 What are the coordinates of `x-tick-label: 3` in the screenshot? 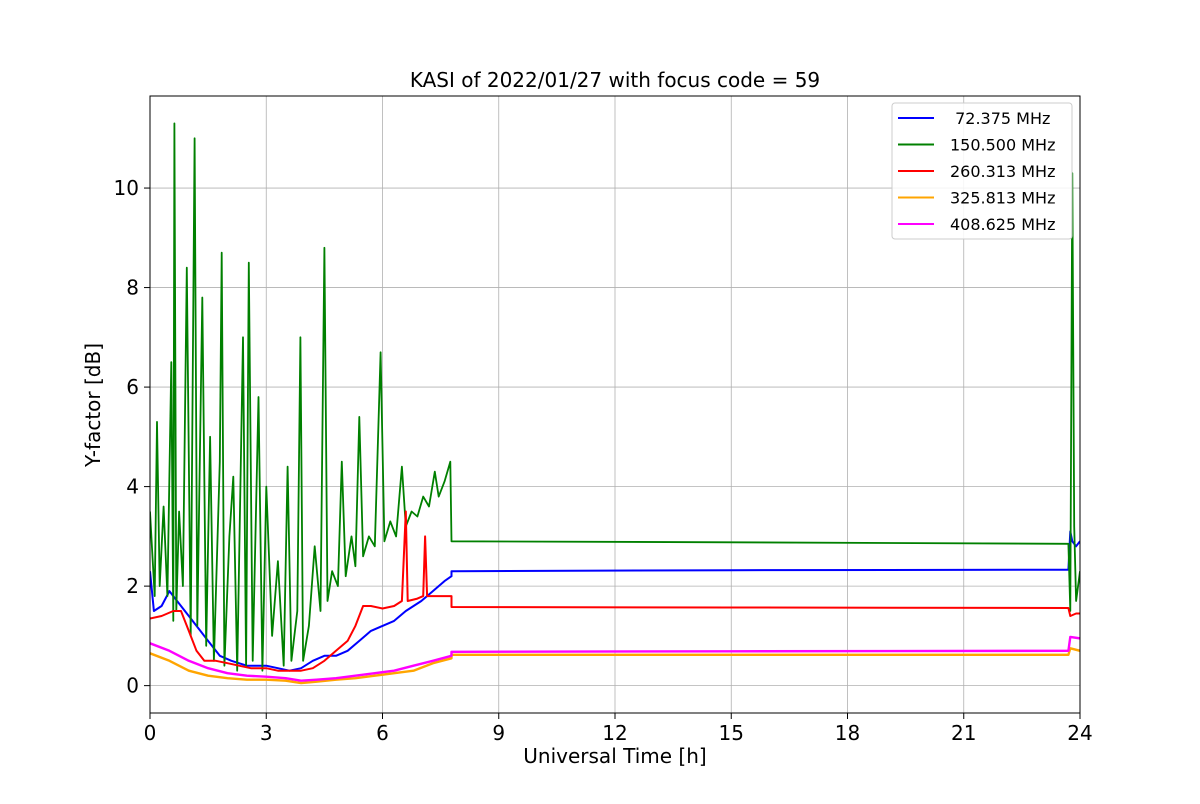 It's located at (266, 733).